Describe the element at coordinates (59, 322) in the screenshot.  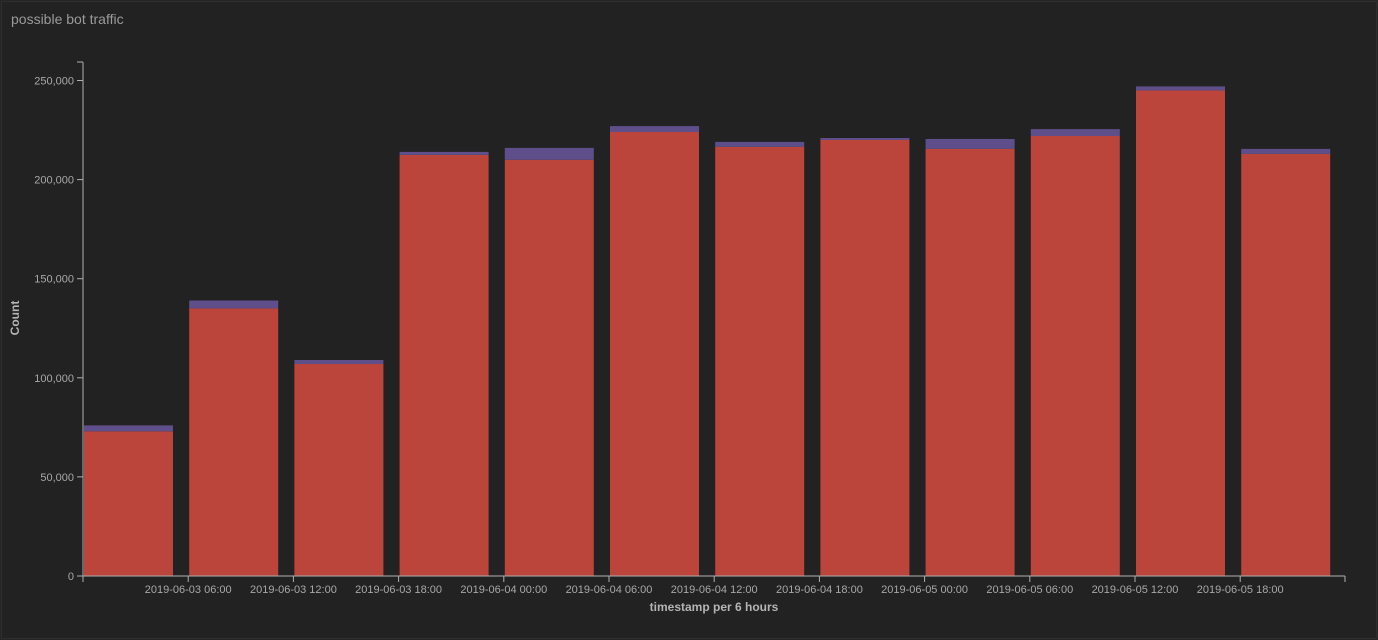
I see `y-axis: 0 50,000 100,000 150,000 200,000 250,000` at that location.